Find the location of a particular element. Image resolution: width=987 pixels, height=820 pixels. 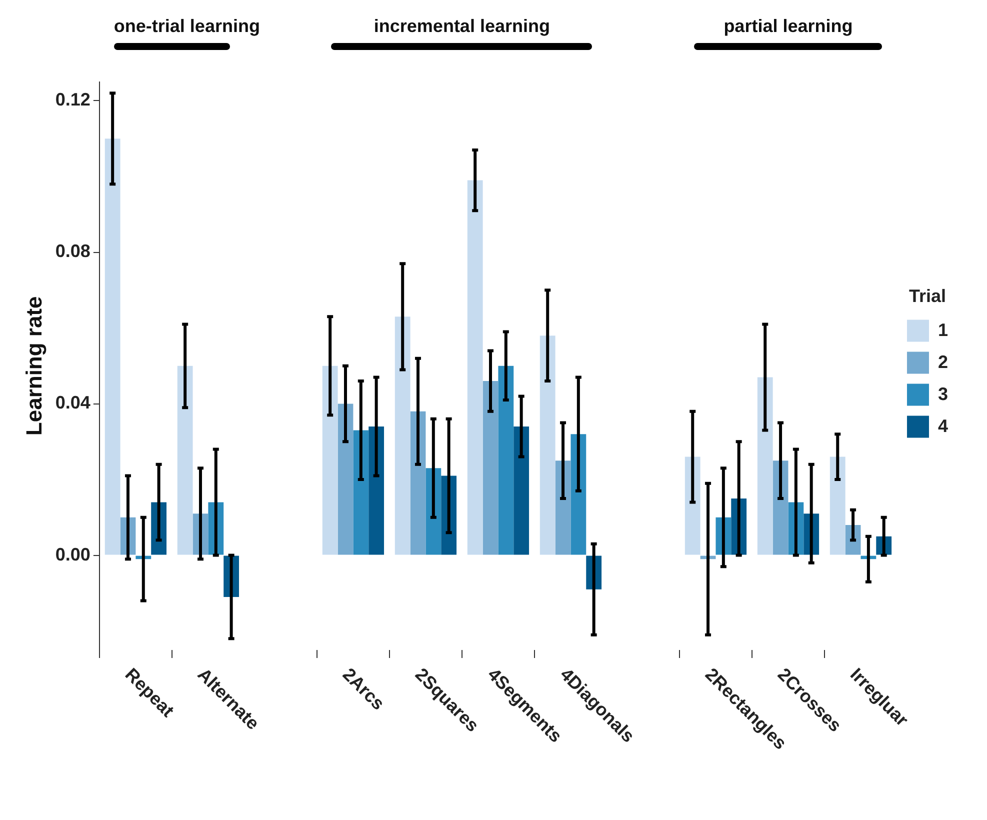

legend-label: 2 is located at coordinates (943, 362).